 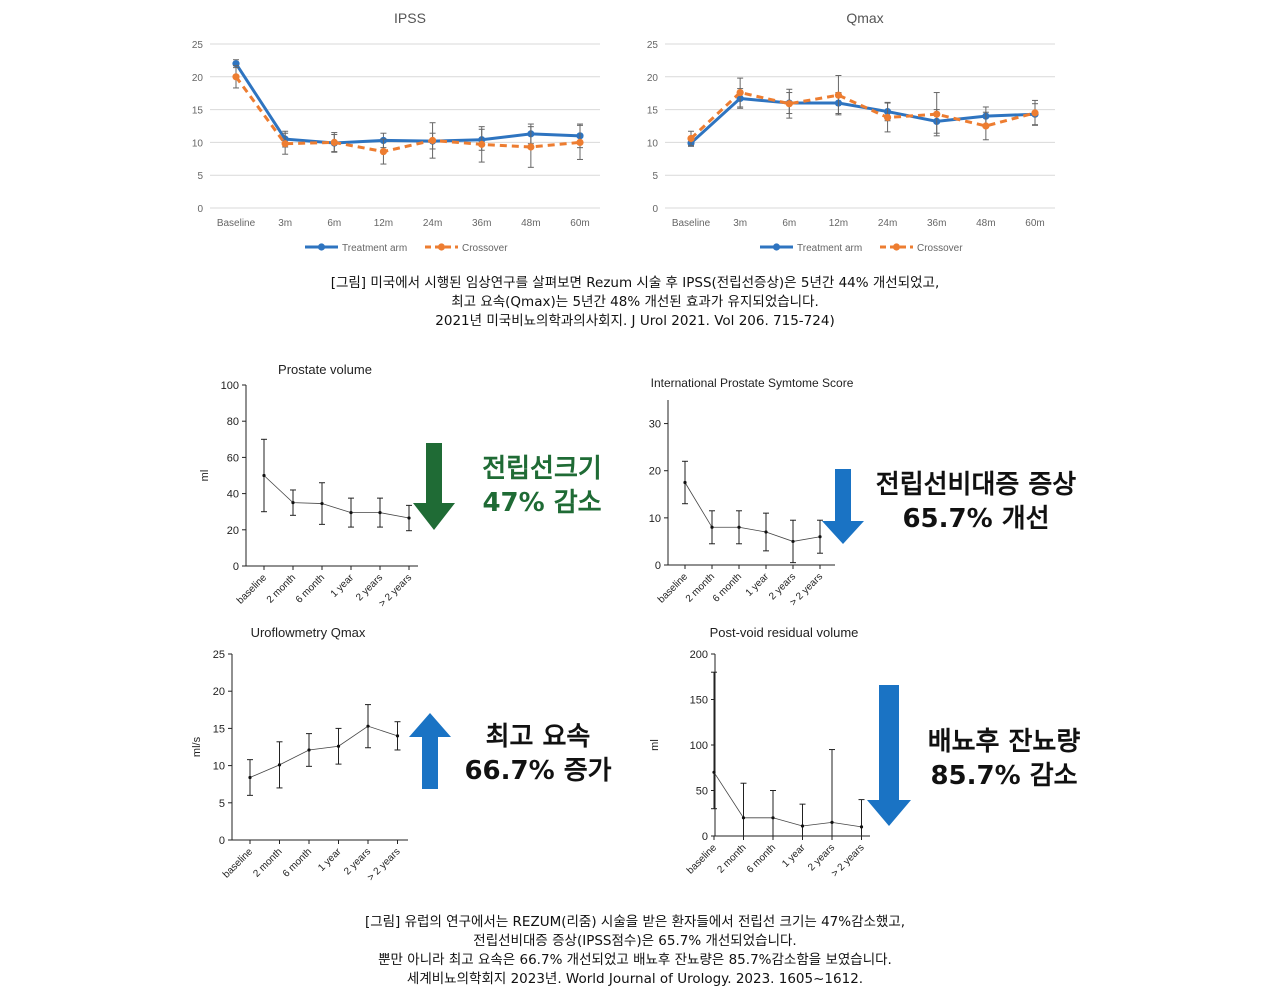 I want to click on qmax-callout: 최고 요속 66.7% 증가, so click(x=538, y=754).